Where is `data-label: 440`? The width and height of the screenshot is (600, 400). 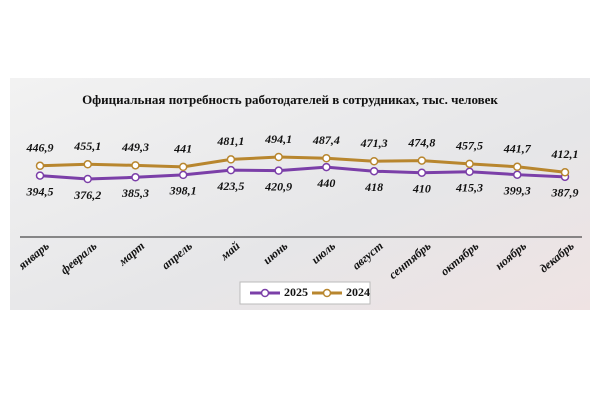
data-label: 440 is located at coordinates (325, 183).